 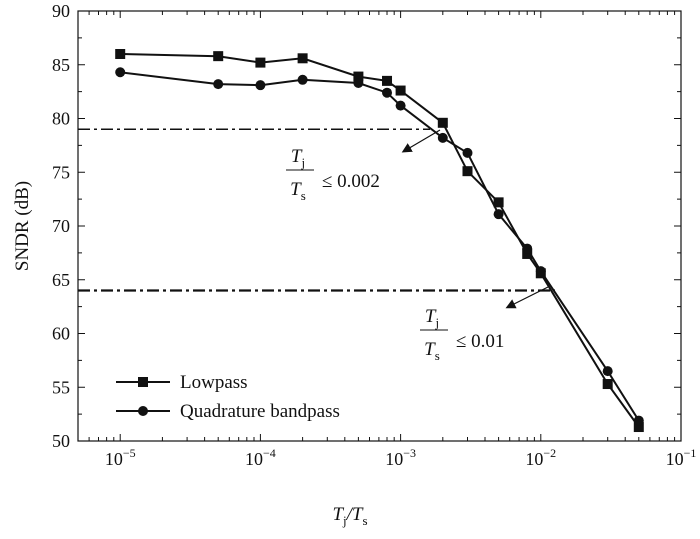 What do you see at coordinates (527, 297) in the screenshot?
I see `annotation-2-arrow` at bounding box center [527, 297].